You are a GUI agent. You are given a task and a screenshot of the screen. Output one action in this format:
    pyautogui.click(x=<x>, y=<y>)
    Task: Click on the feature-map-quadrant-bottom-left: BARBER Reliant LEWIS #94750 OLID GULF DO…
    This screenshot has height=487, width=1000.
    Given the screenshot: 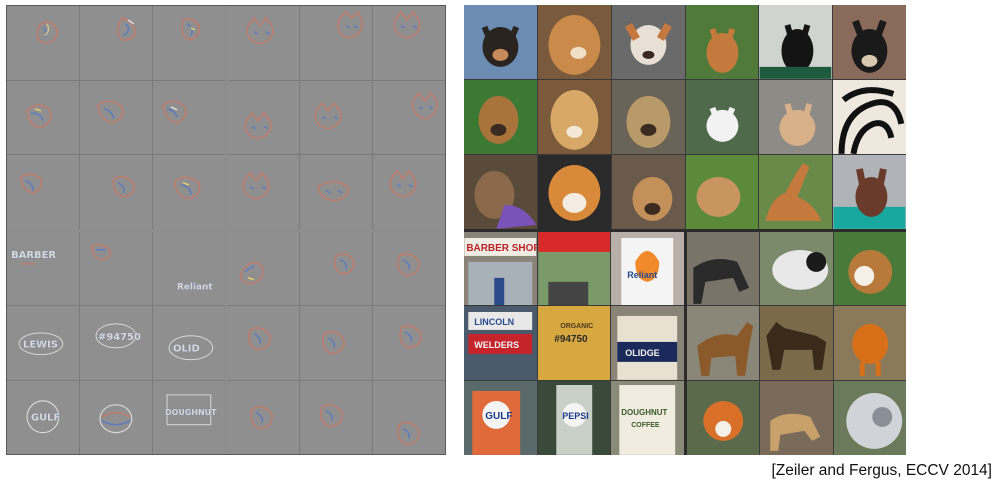 What is the action you would take?
    pyautogui.click(x=116, y=342)
    